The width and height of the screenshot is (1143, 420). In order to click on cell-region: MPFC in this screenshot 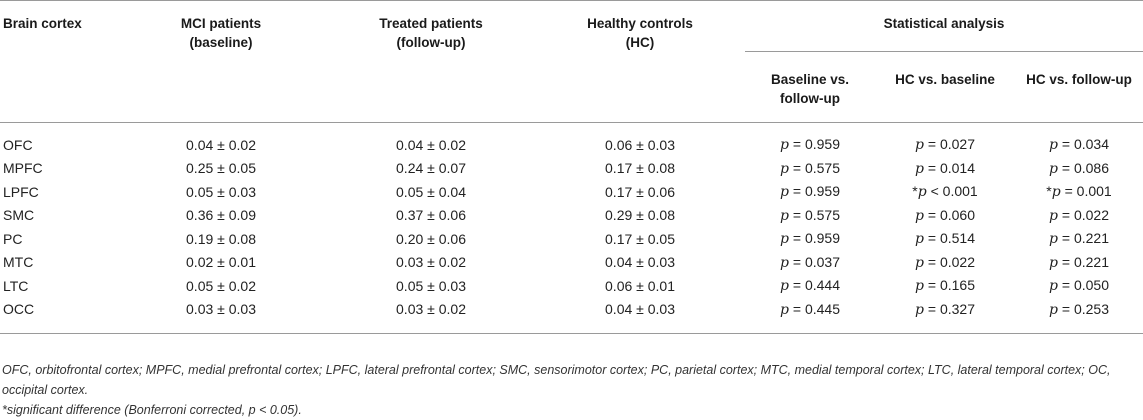, I will do `click(23, 168)`.